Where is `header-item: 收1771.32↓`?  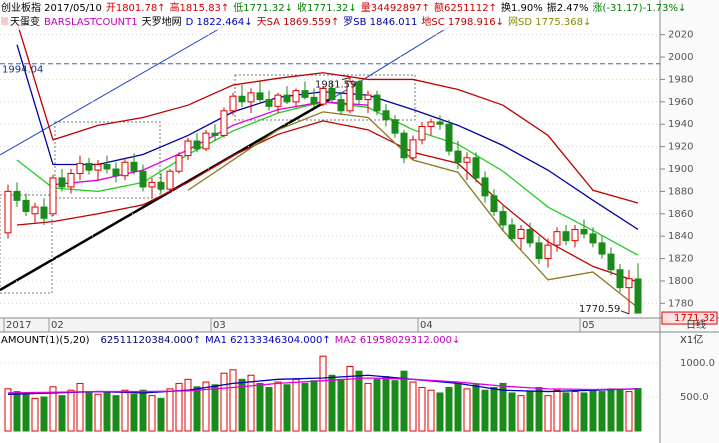
header-item: 收1771.32↓ is located at coordinates (327, 7).